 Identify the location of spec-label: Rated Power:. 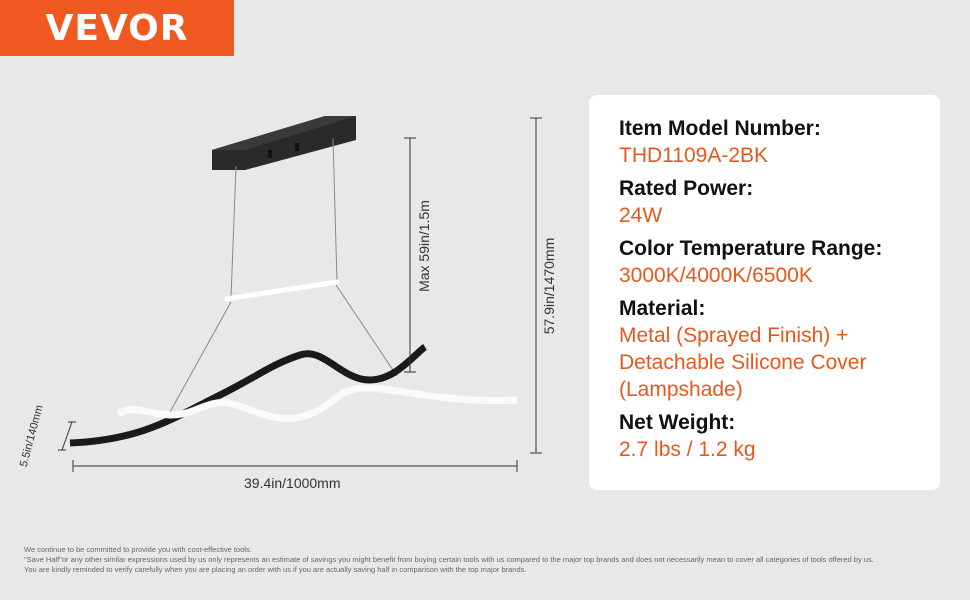
(686, 188).